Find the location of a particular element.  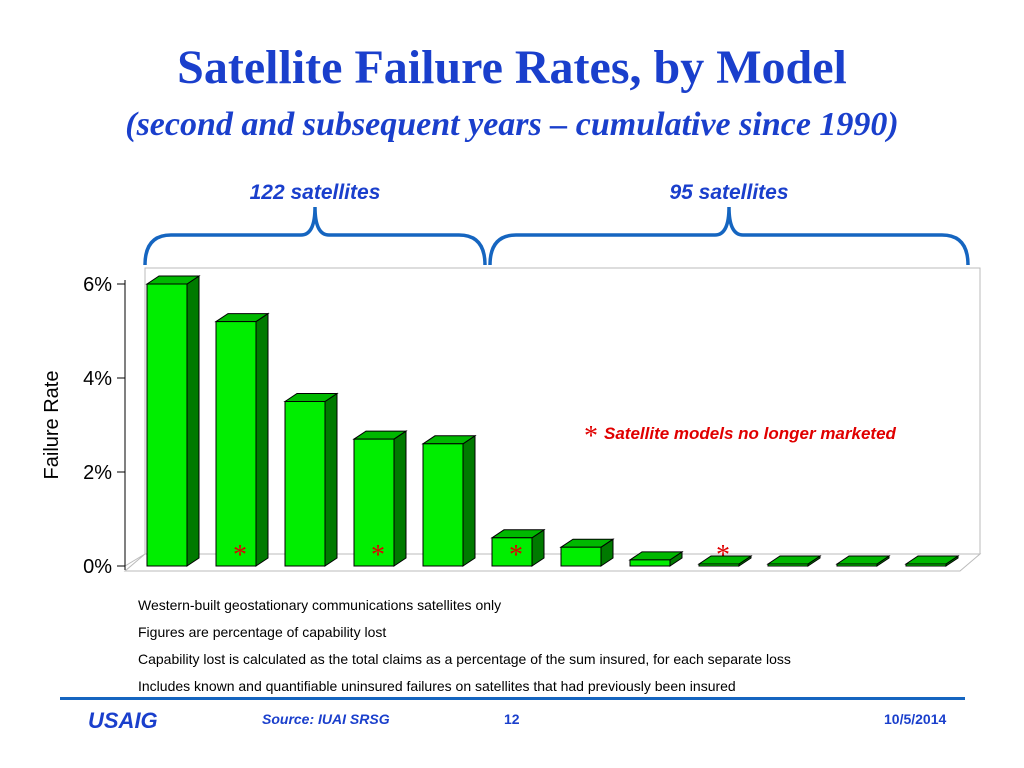

discontinued-marker-9: * is located at coordinates (723, 555).